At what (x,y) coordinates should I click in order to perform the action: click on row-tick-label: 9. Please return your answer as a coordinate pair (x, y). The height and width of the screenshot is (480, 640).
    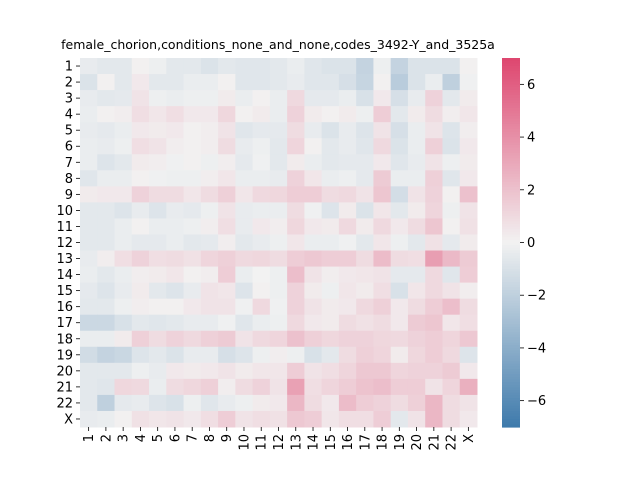
    Looking at the image, I should click on (69, 195).